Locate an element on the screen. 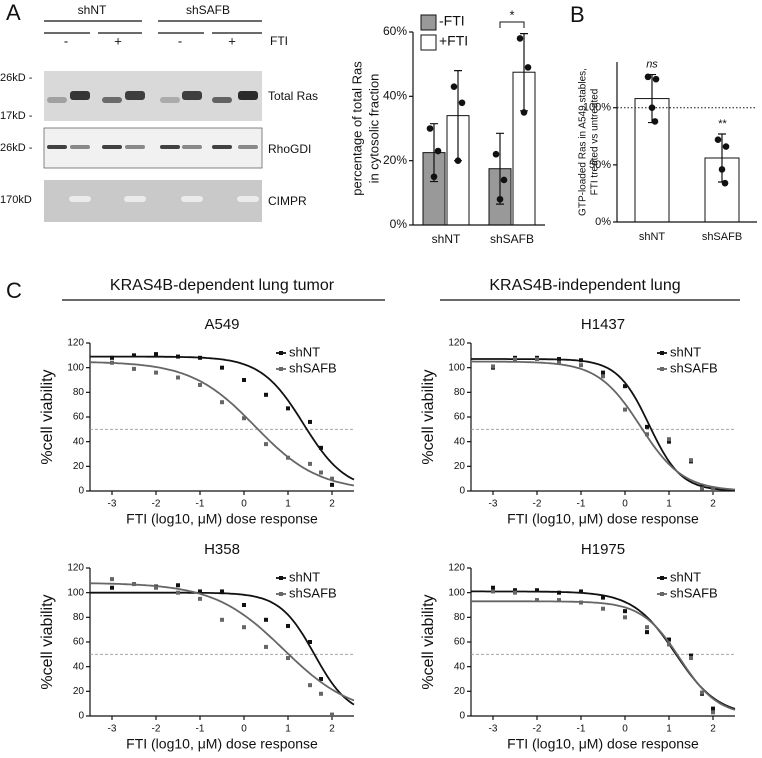 Image resolution: width=762 pixels, height=758 pixels. chart-title: A549 is located at coordinates (221, 324).